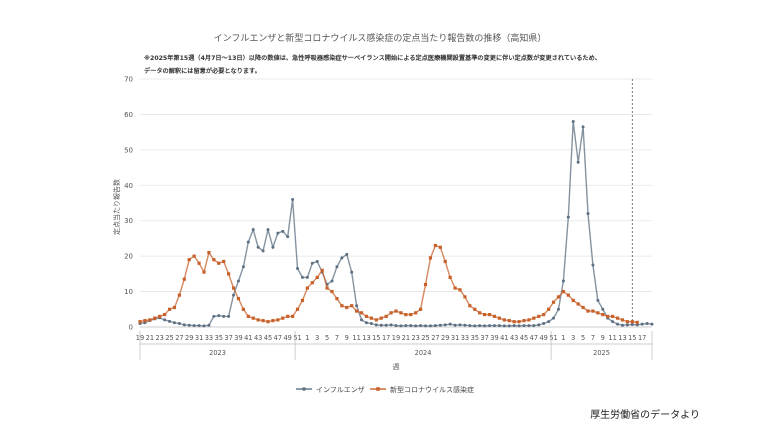 The image size is (760, 427). I want to click on legend-marker-covid, so click(378, 389).